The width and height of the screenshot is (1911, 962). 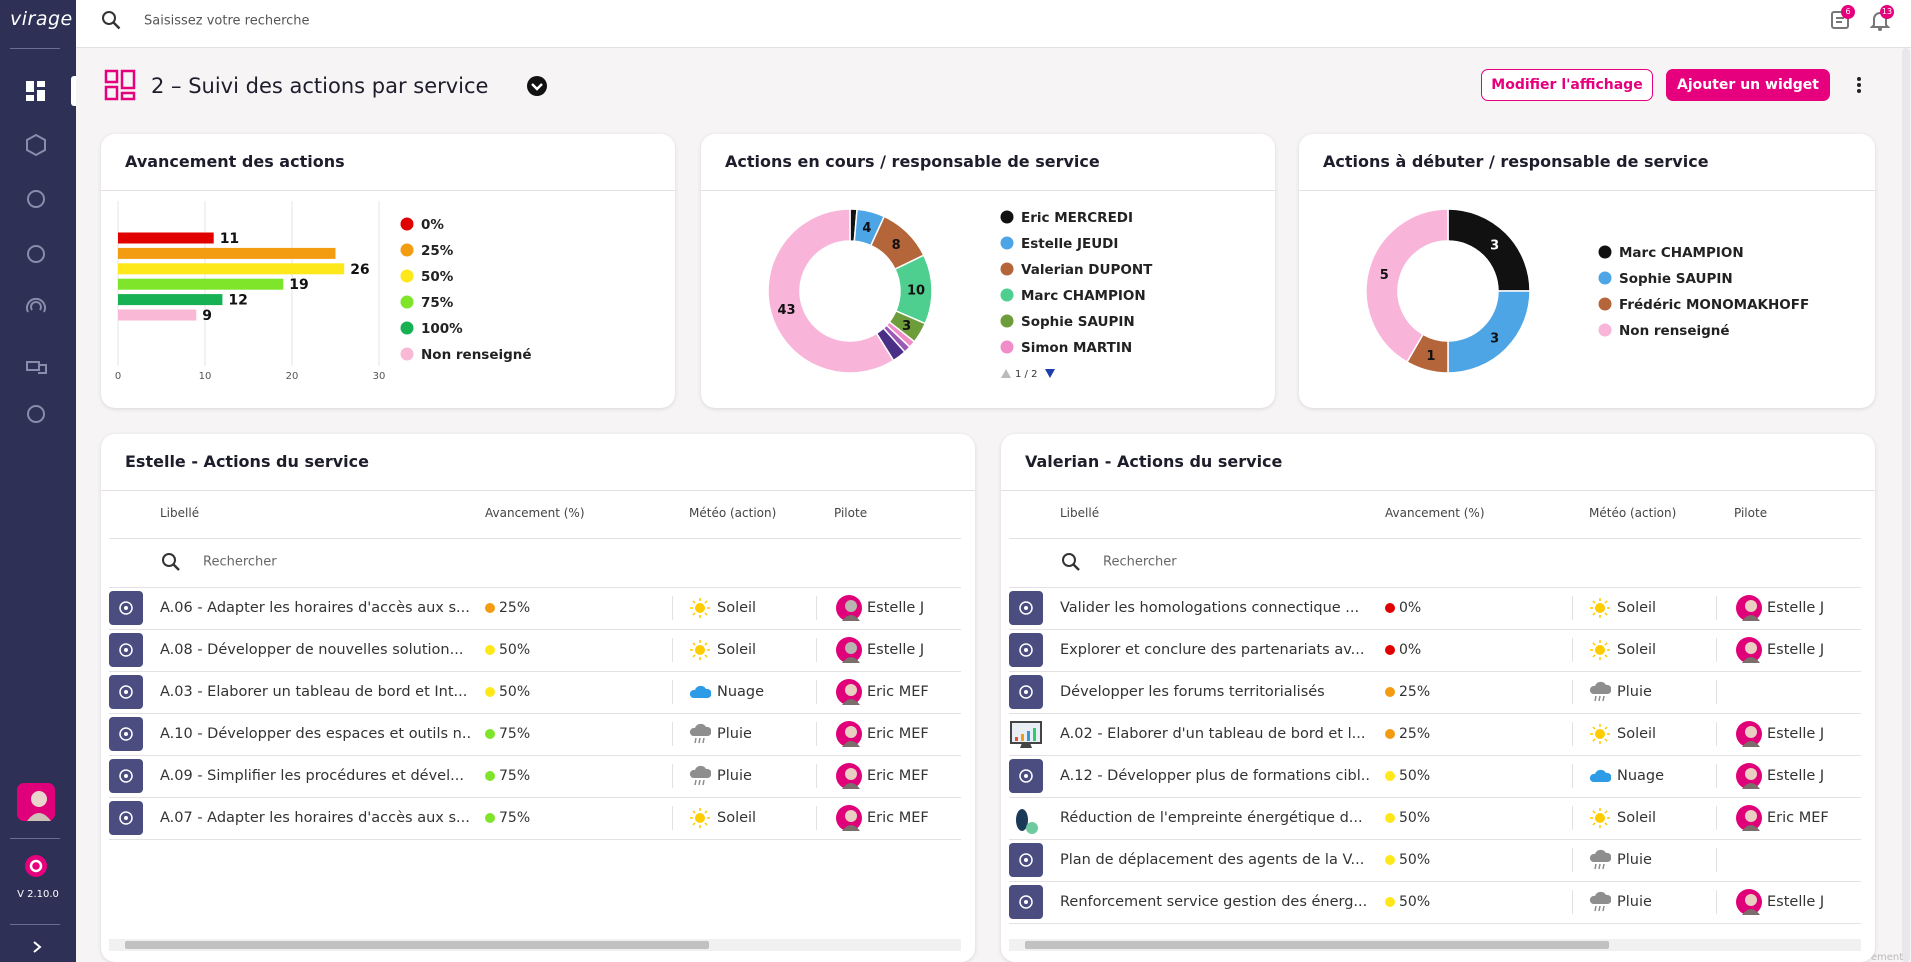 What do you see at coordinates (1906, 505) in the screenshot?
I see `page-scrollbar` at bounding box center [1906, 505].